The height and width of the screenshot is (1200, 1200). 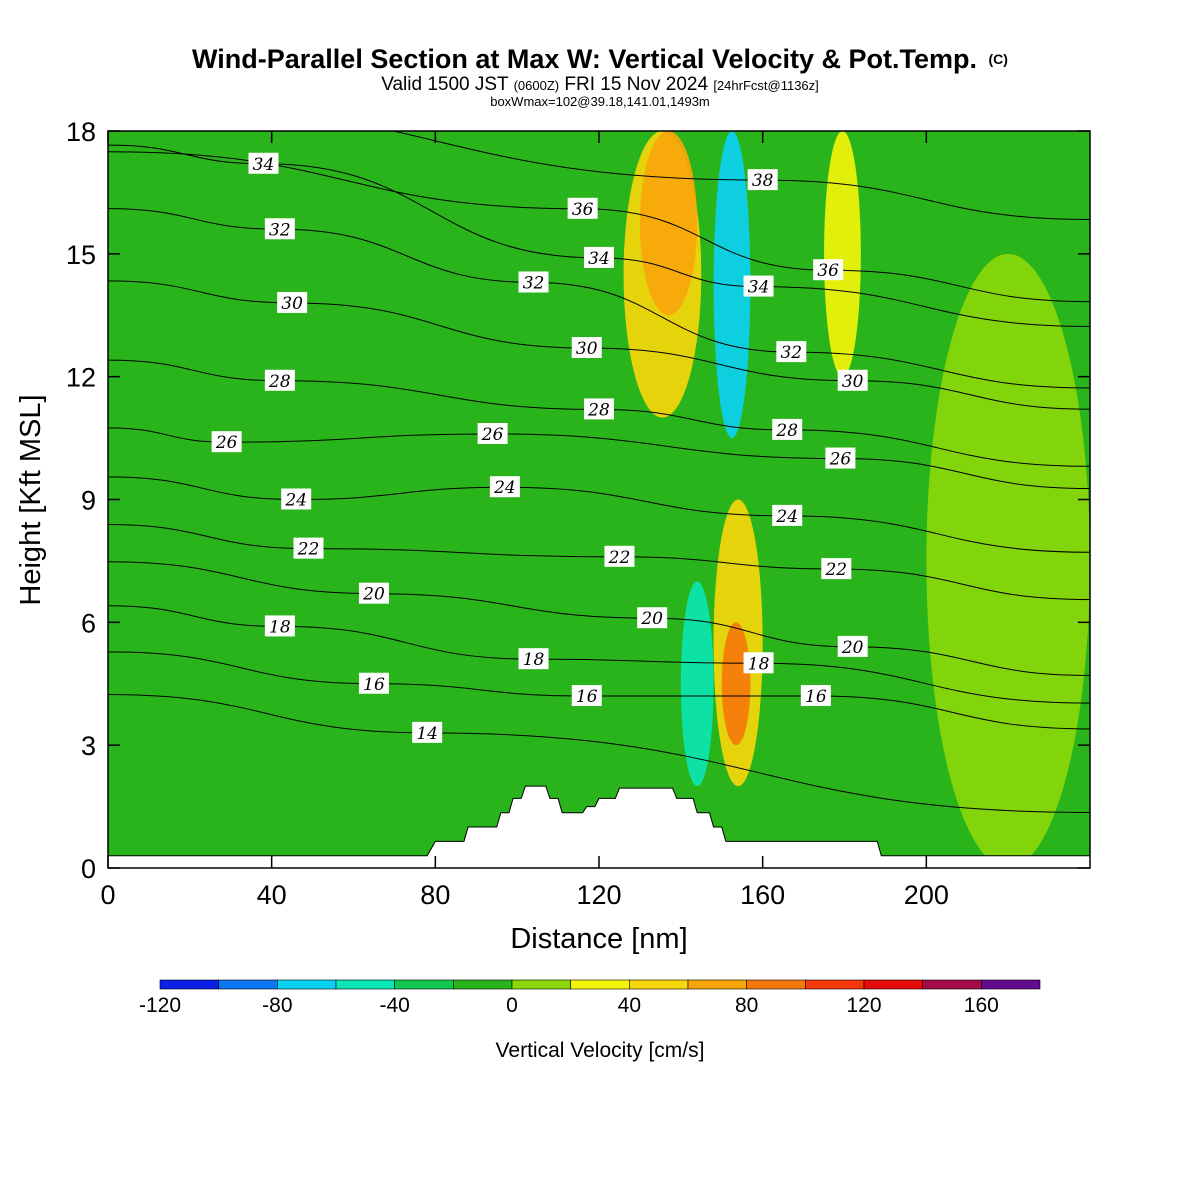 I want to click on x-tick-label: 120, so click(x=598, y=895).